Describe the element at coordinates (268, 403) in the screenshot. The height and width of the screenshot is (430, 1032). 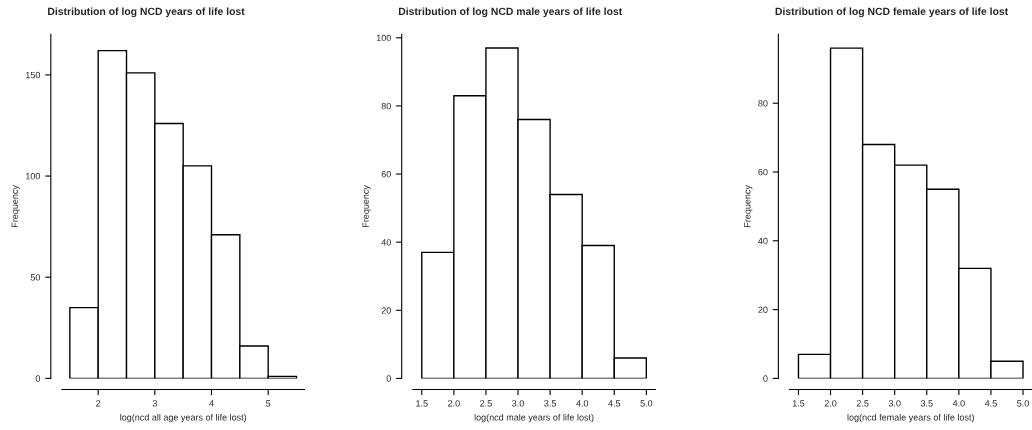
I see `x-tick-label: 5` at that location.